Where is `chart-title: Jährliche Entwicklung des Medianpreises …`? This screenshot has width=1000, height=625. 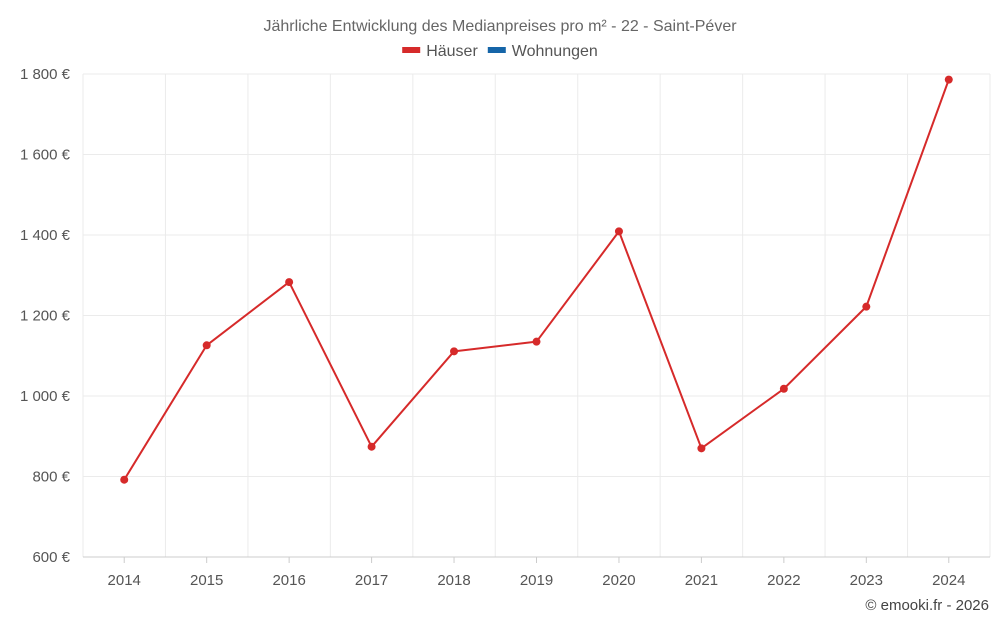 chart-title: Jährliche Entwicklung des Medianpreises … is located at coordinates (500, 26).